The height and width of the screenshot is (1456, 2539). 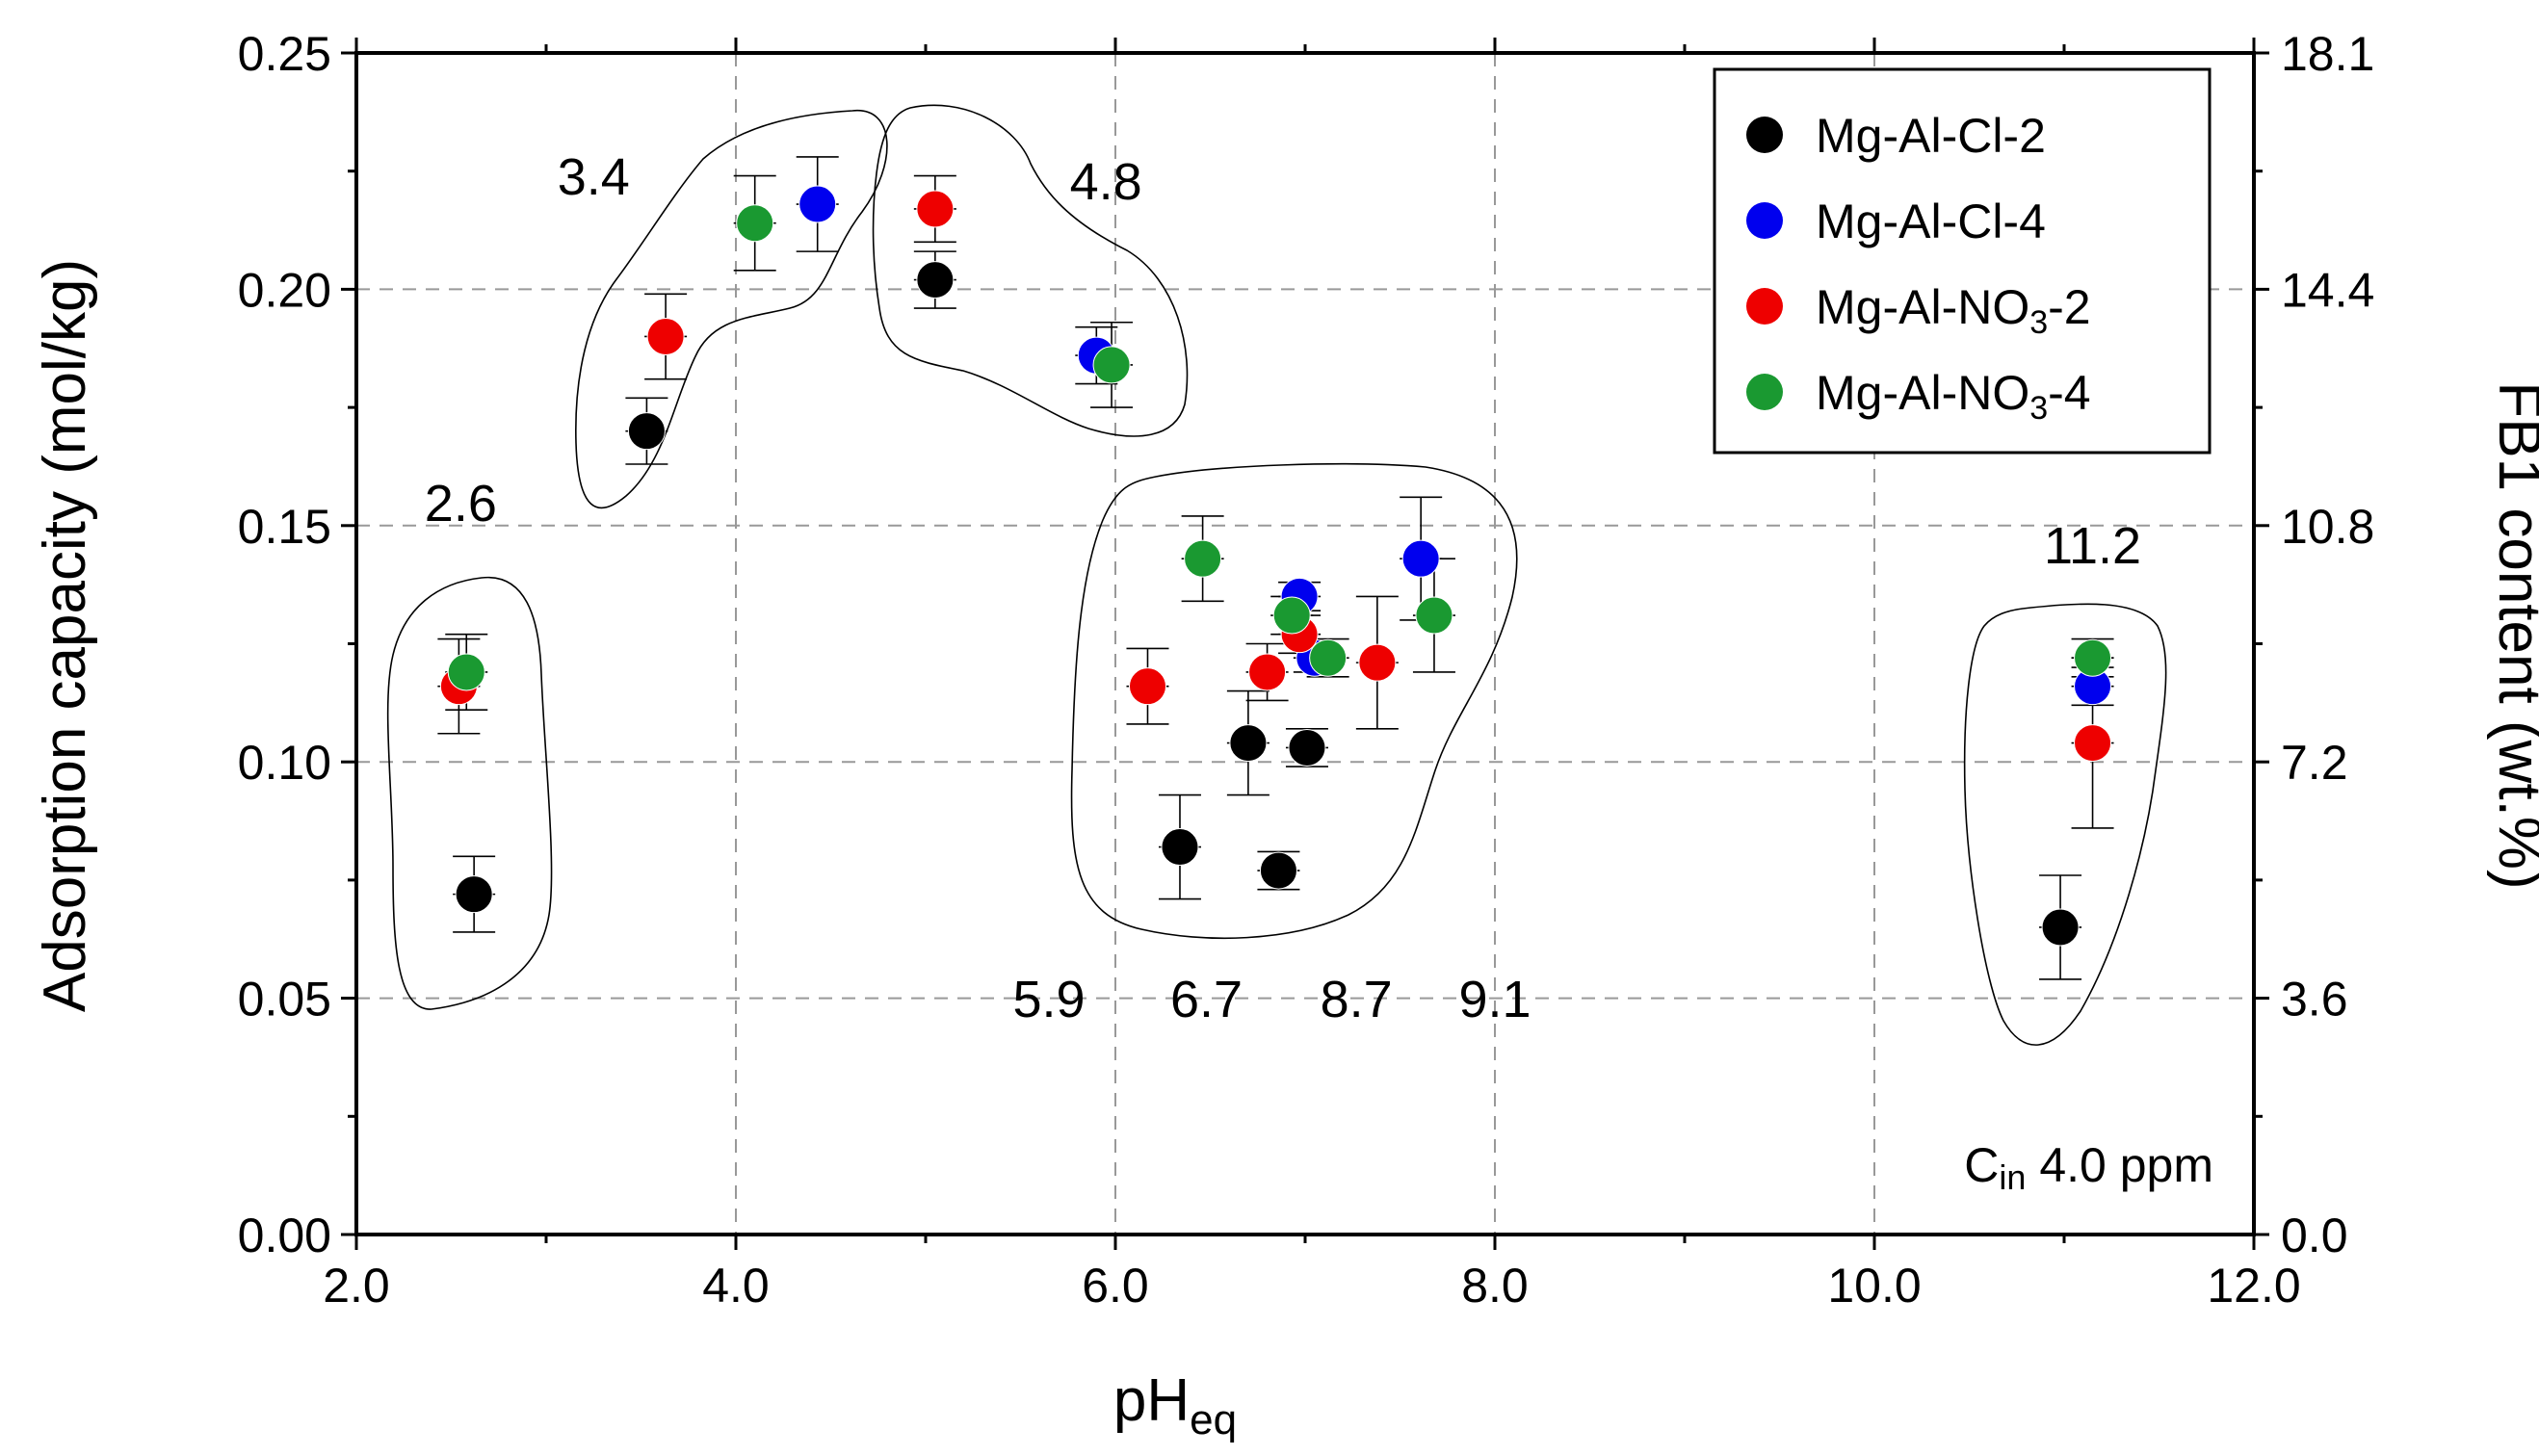 I want to click on y-tick-label: 0.25, so click(x=284, y=54).